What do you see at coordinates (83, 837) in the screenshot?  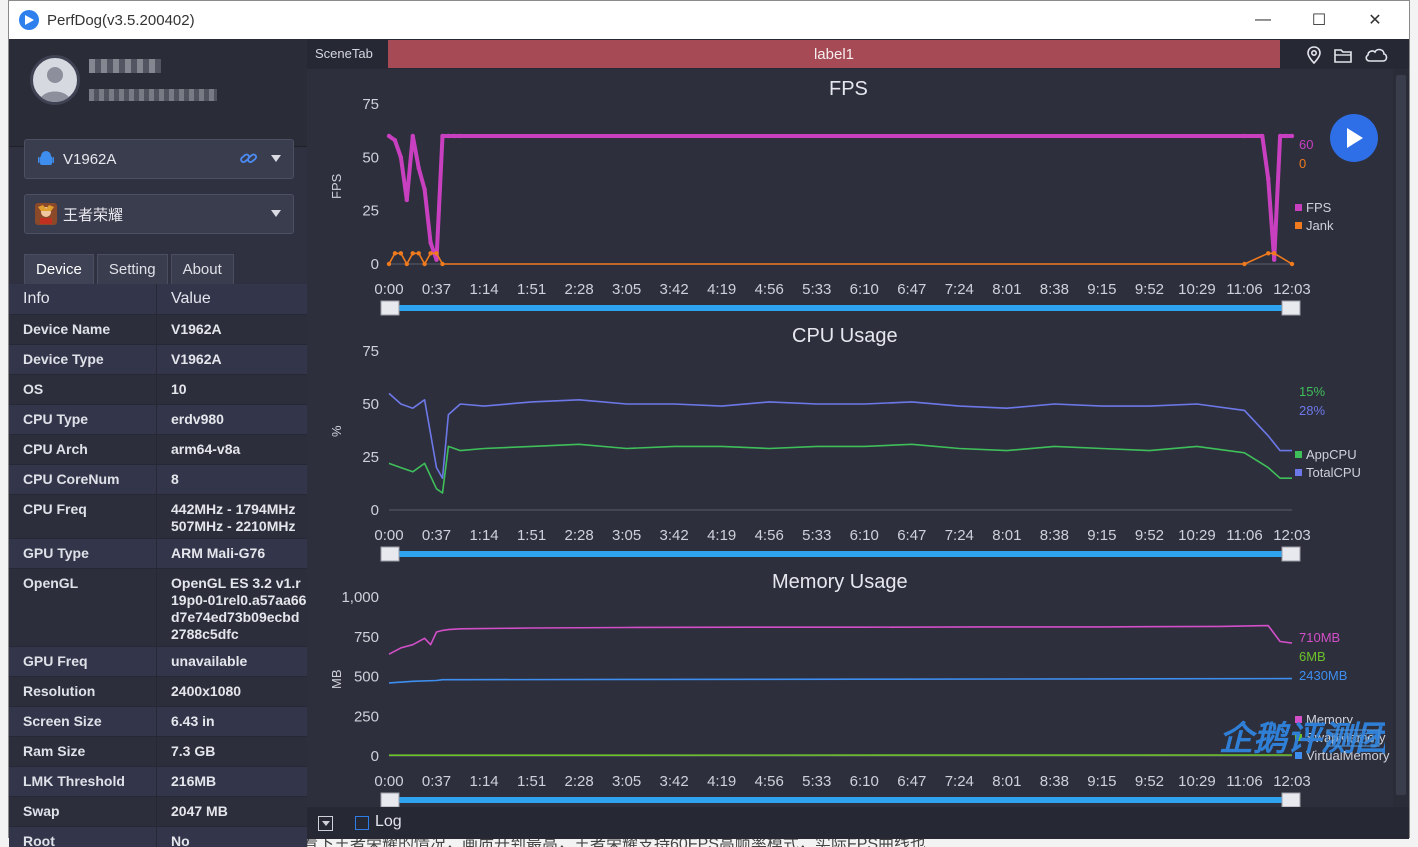 I see `info-key: Root` at bounding box center [83, 837].